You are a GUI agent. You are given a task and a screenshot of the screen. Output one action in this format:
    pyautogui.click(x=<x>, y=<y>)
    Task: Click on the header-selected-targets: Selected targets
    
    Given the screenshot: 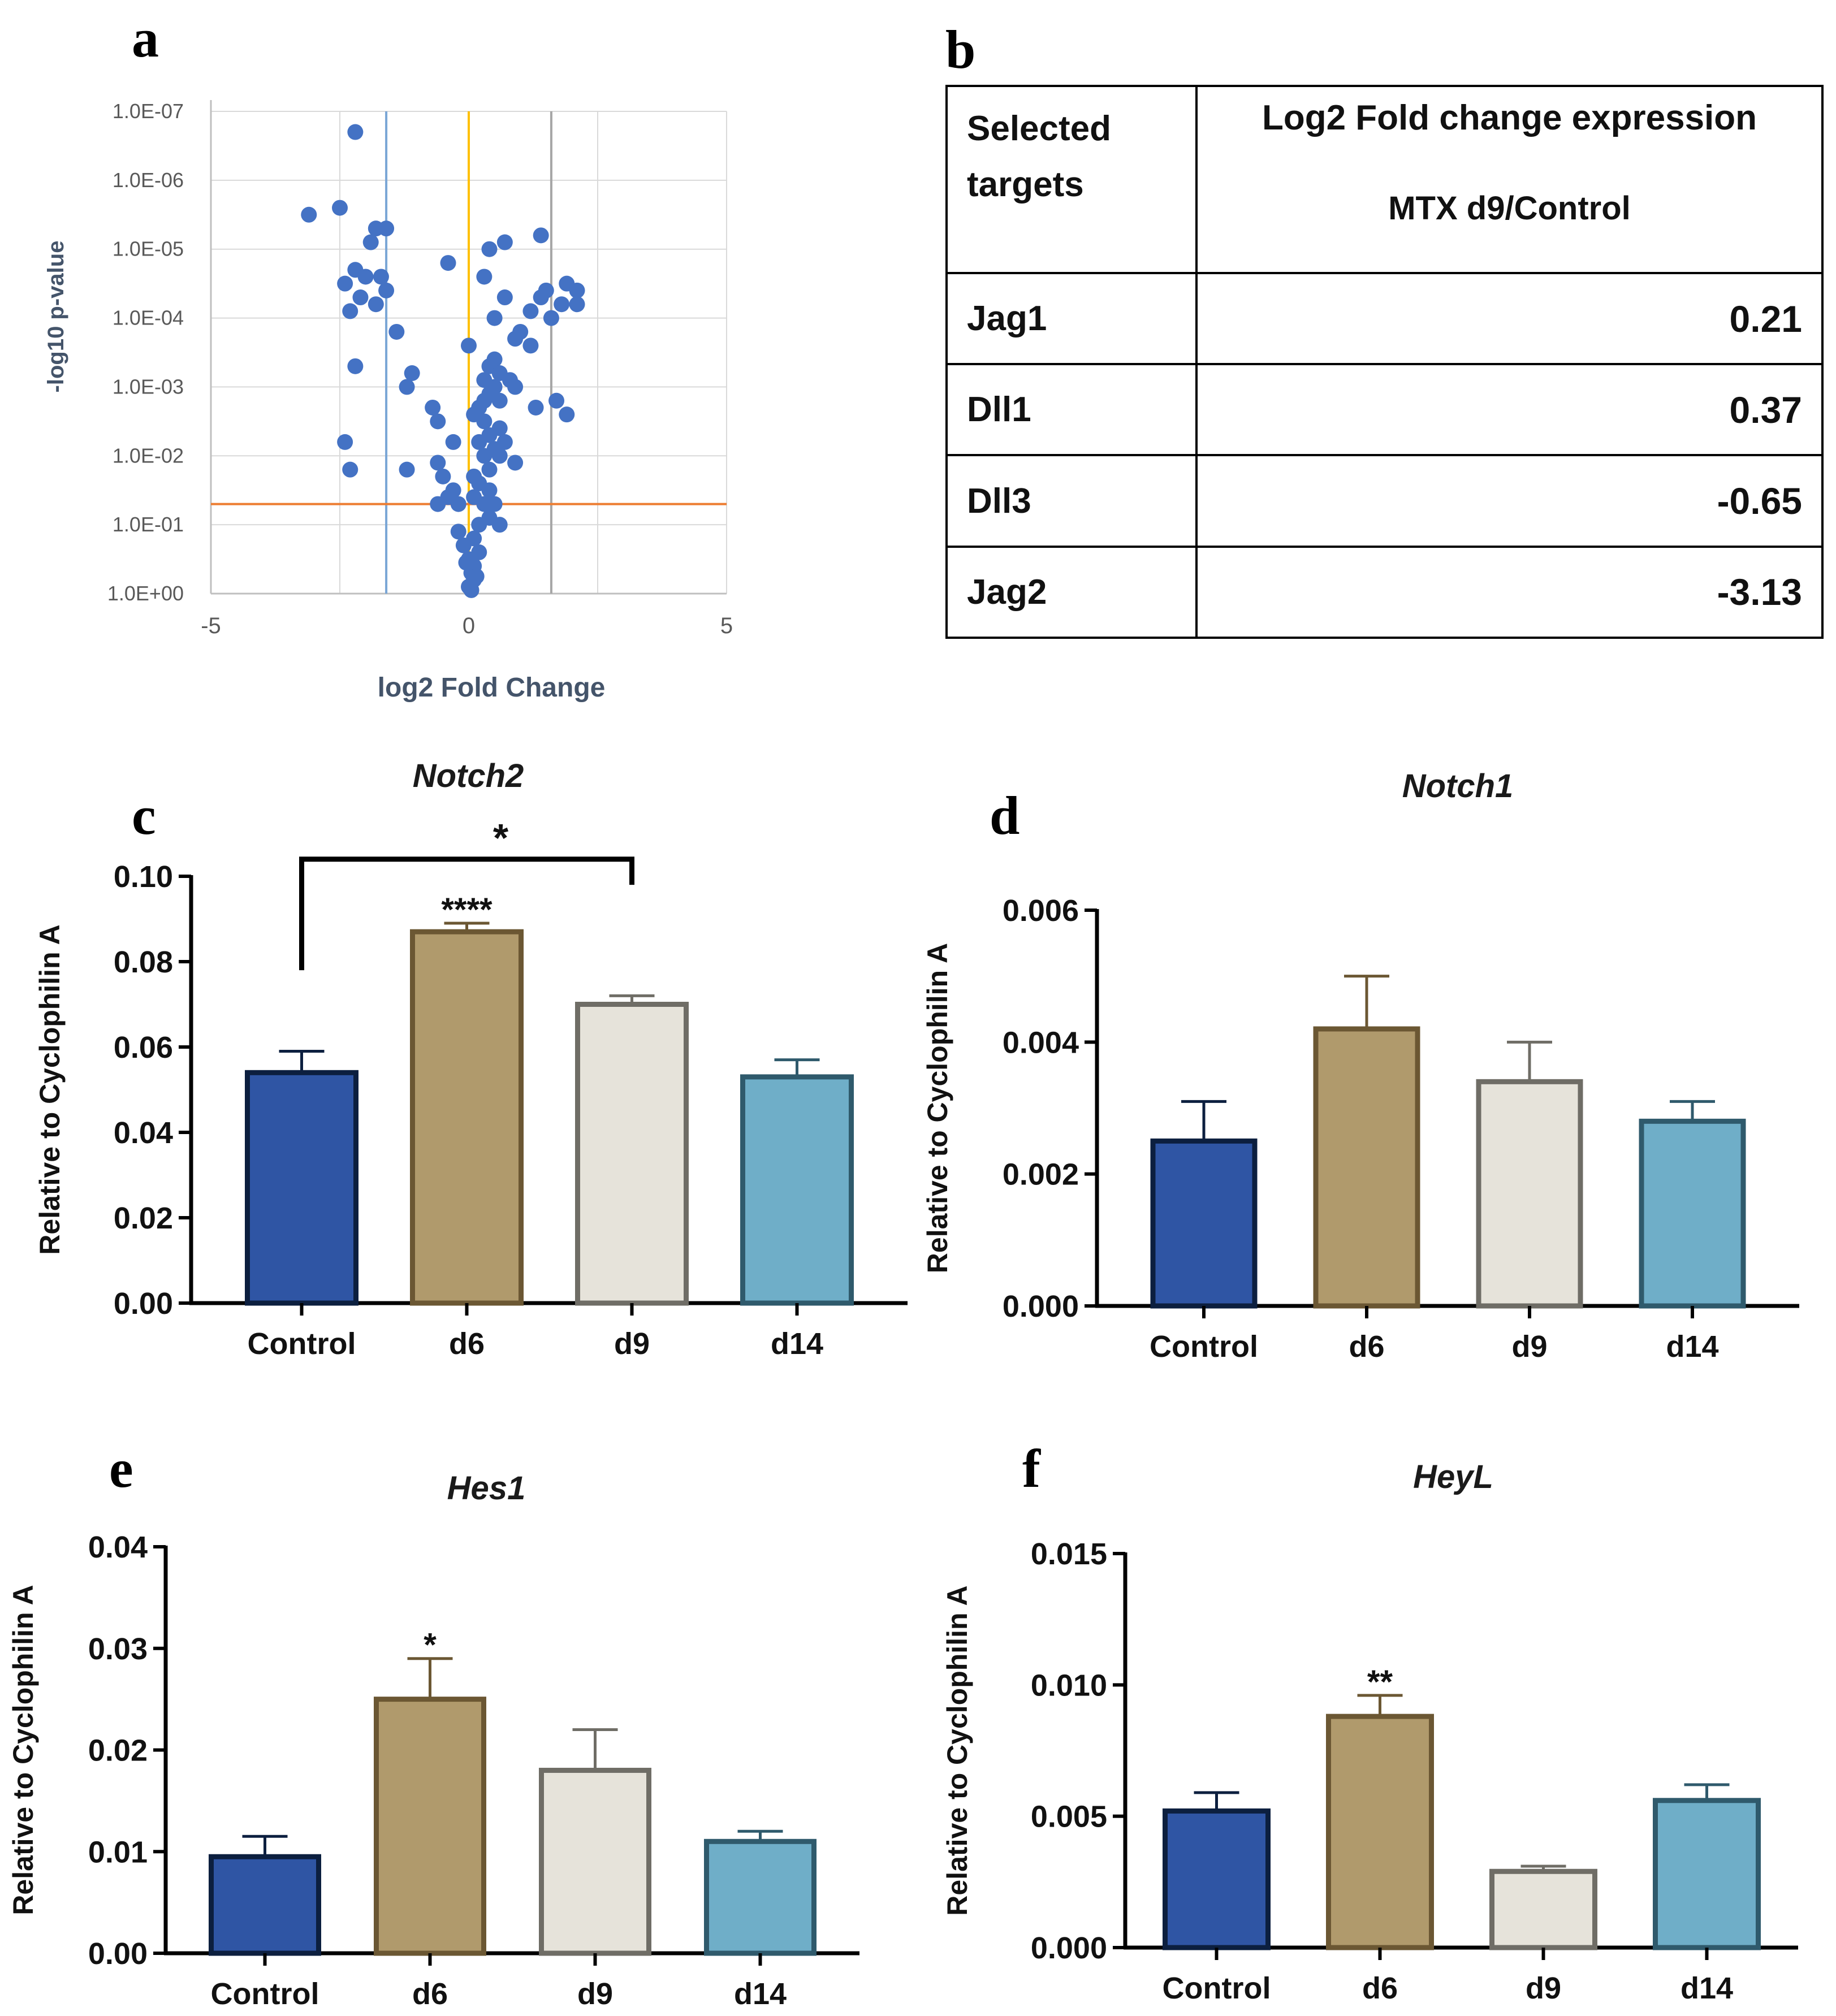 What is the action you would take?
    pyautogui.click(x=1071, y=179)
    